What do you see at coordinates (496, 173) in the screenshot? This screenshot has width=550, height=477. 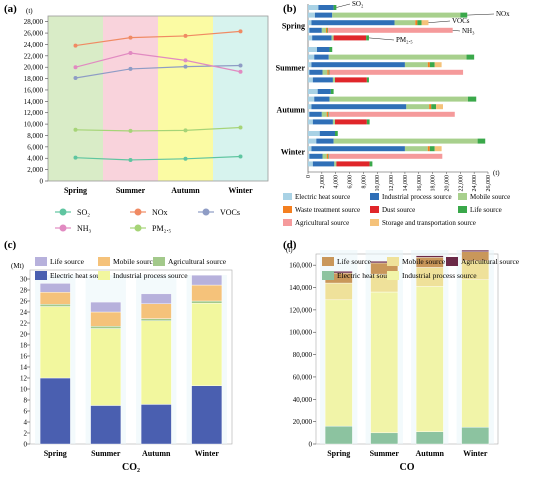 I see `x-unit-label: (t)` at bounding box center [496, 173].